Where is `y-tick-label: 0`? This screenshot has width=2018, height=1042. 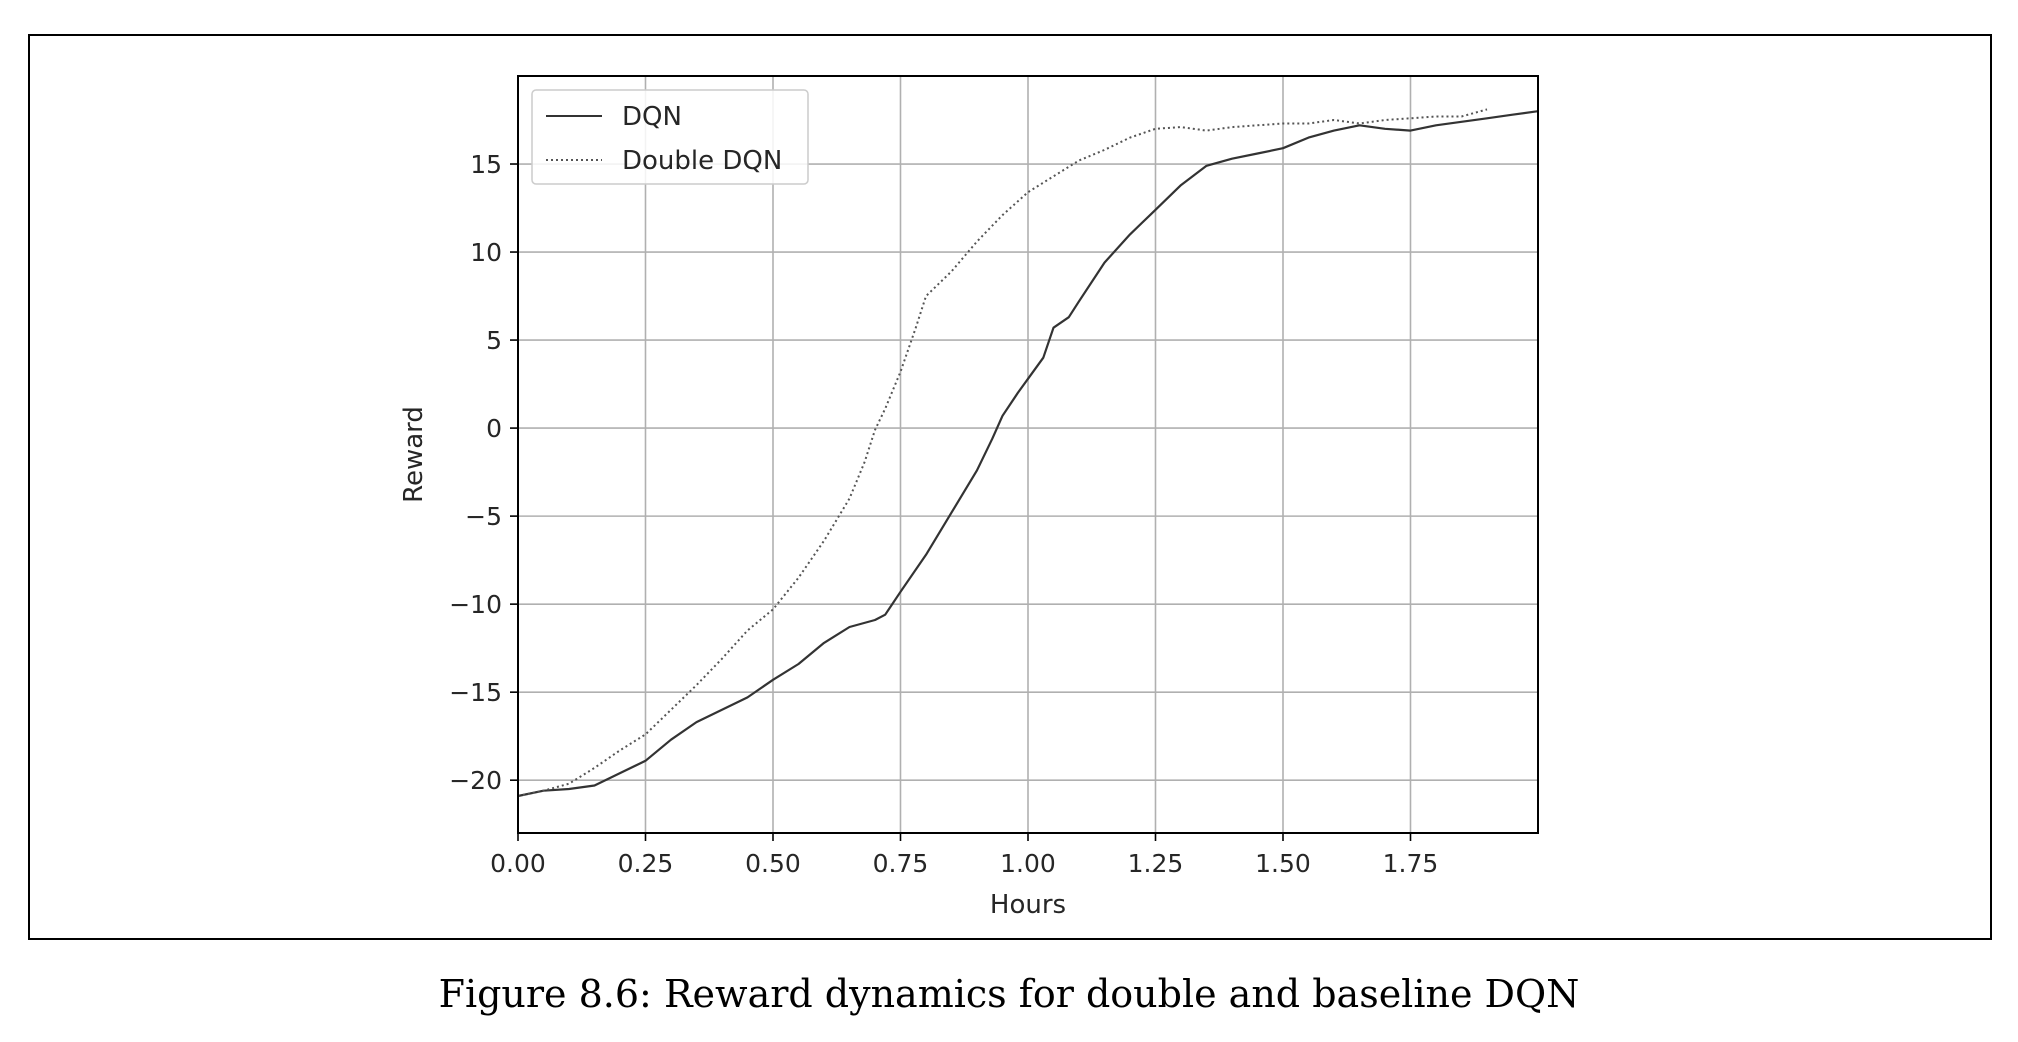 y-tick-label: 0 is located at coordinates (494, 428).